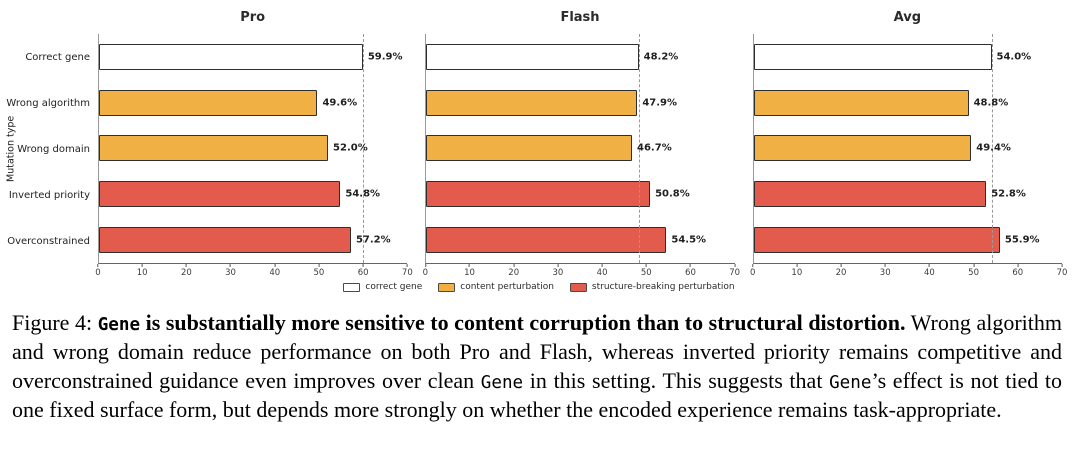 The width and height of the screenshot is (1078, 461). Describe the element at coordinates (661, 57) in the screenshot. I see `bar-value-label: 48.2%` at that location.